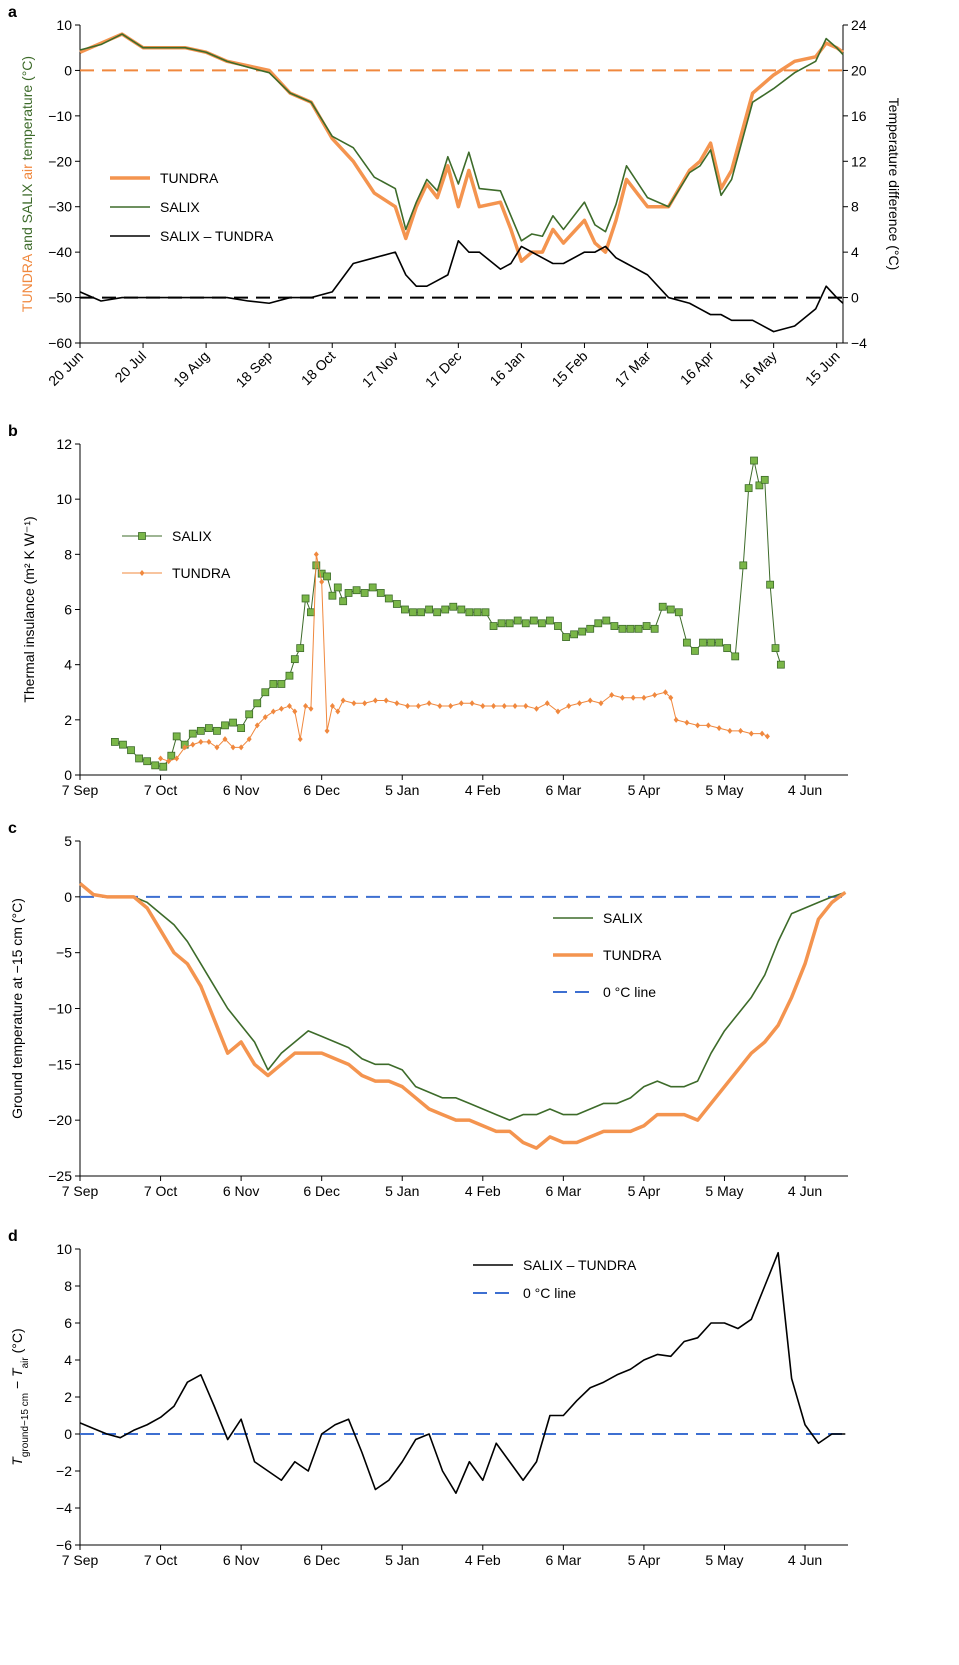 This screenshot has height=1665, width=959. What do you see at coordinates (60, 207) in the screenshot?
I see `y-tick-label: −30` at bounding box center [60, 207].